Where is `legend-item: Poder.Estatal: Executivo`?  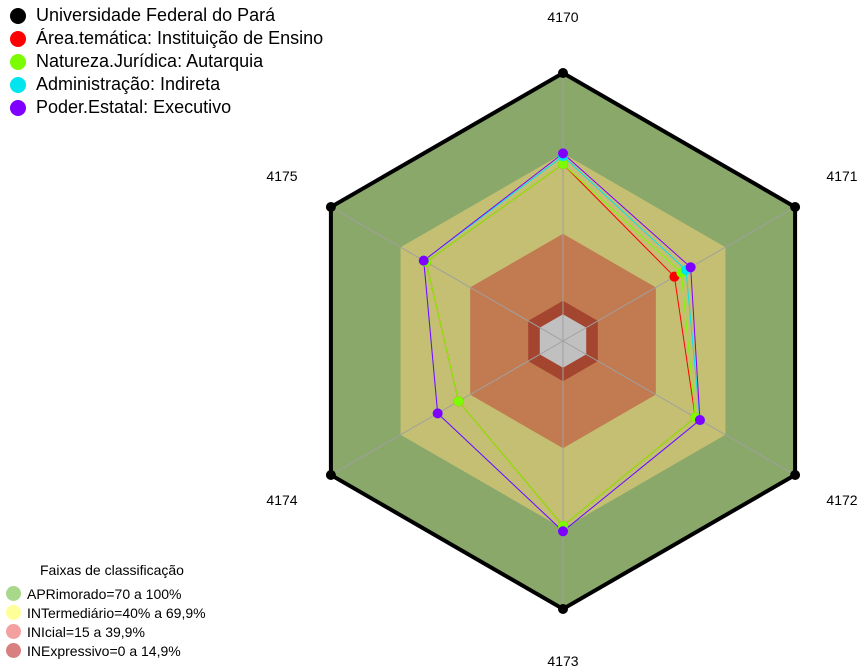
legend-item: Poder.Estatal: Executivo is located at coordinates (166, 107).